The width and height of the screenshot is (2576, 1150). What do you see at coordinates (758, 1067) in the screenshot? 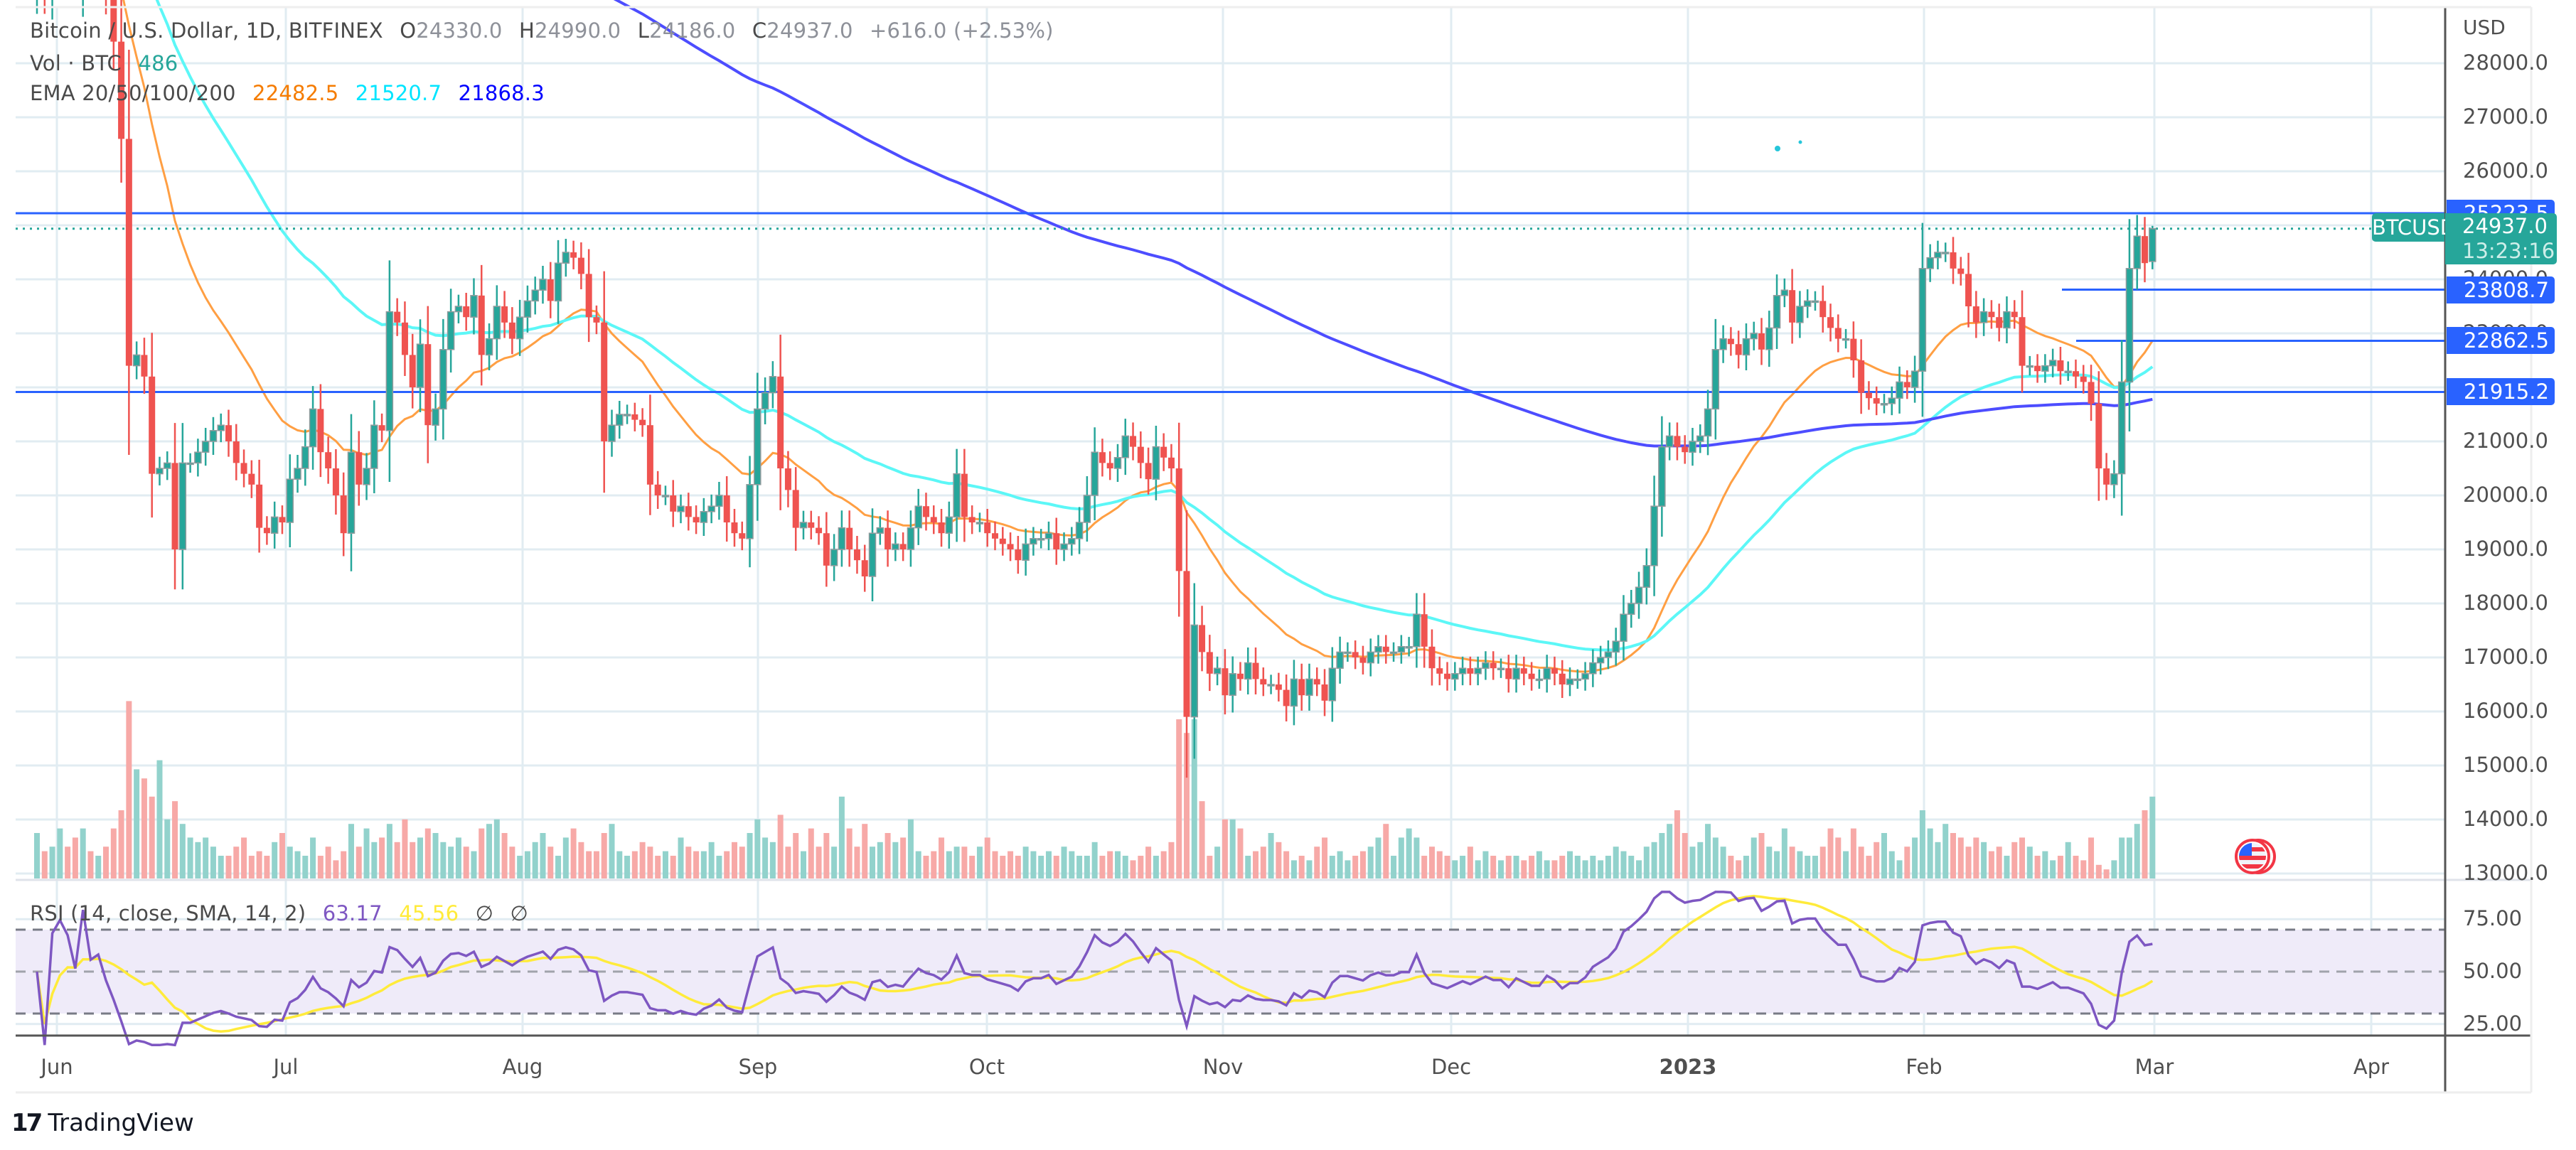
I see `time-label: Sep` at bounding box center [758, 1067].